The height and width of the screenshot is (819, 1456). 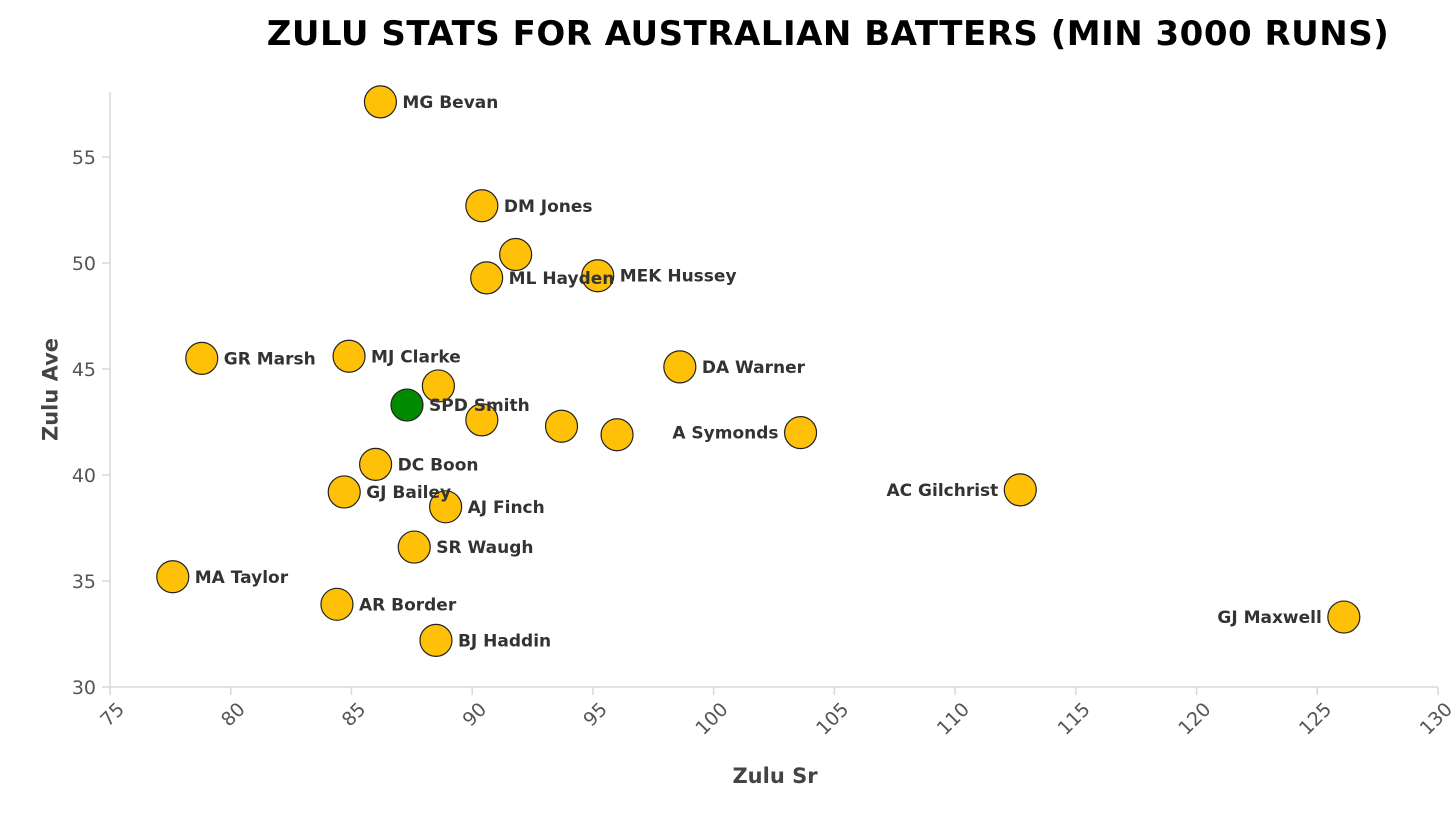 What do you see at coordinates (1194, 718) in the screenshot?
I see `x-tick-label: 120` at bounding box center [1194, 718].